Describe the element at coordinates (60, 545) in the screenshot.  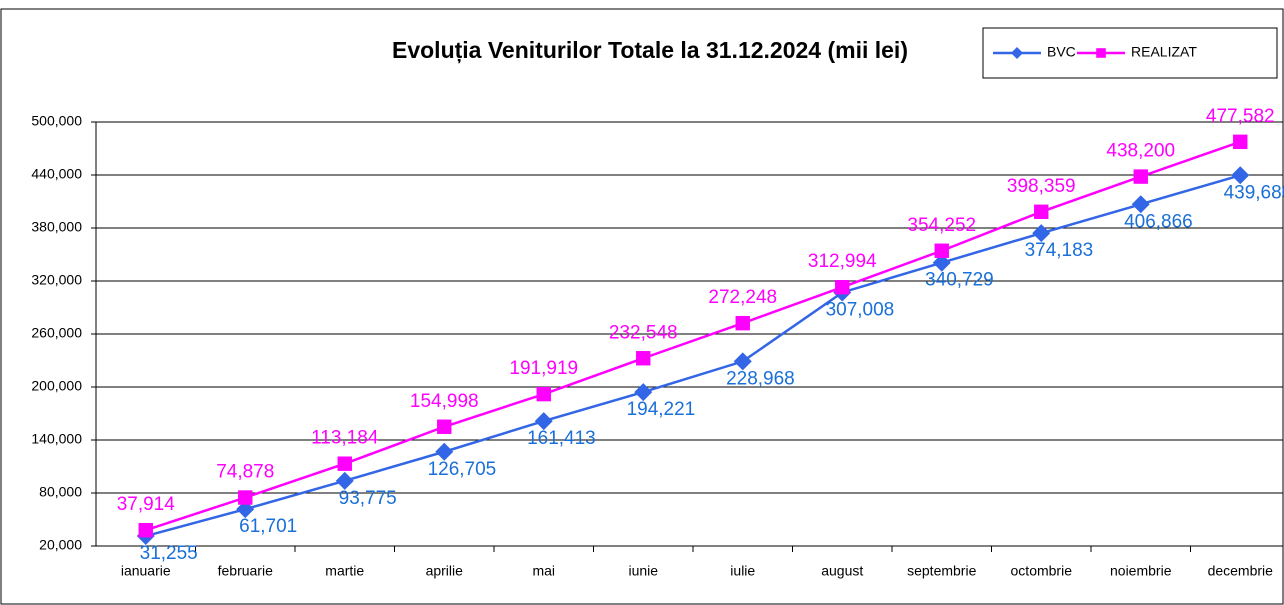
I see `y-tick-label: 20,000` at that location.